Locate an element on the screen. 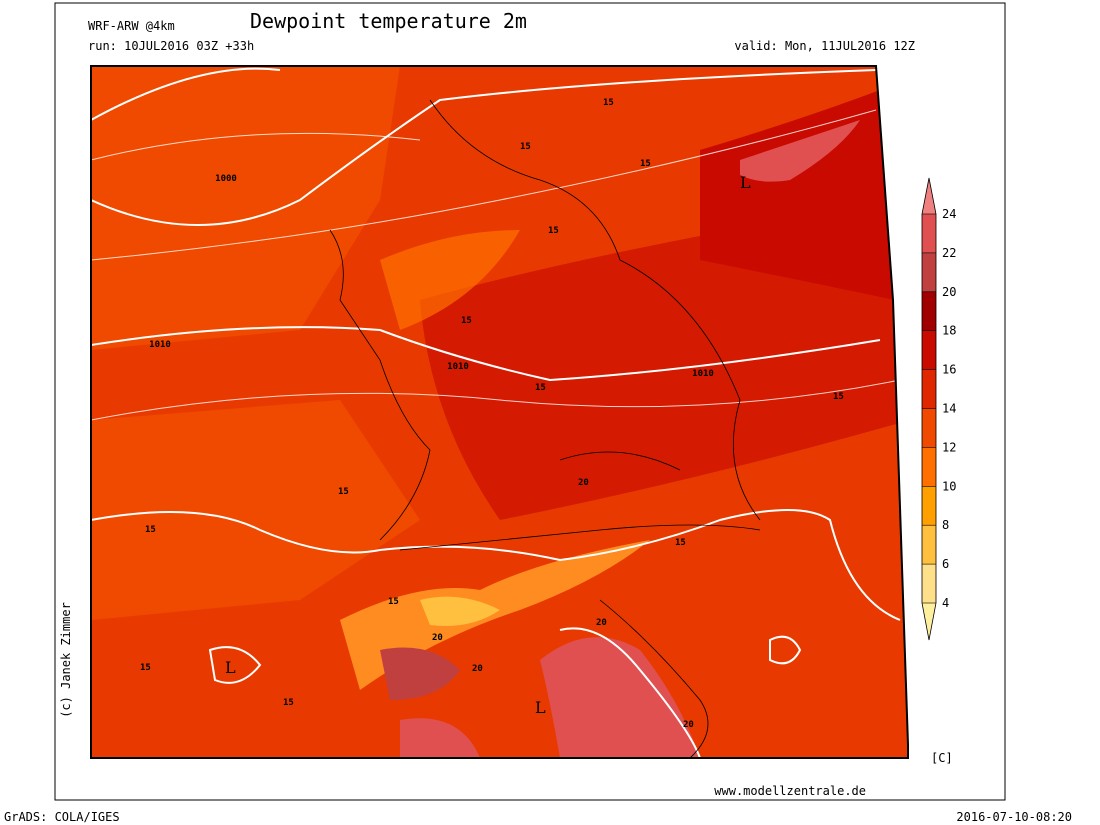 The width and height of the screenshot is (1100, 825). colorbar: 4 6 8 10 12 14 16 18 20 22 24 is located at coordinates (938, 409).